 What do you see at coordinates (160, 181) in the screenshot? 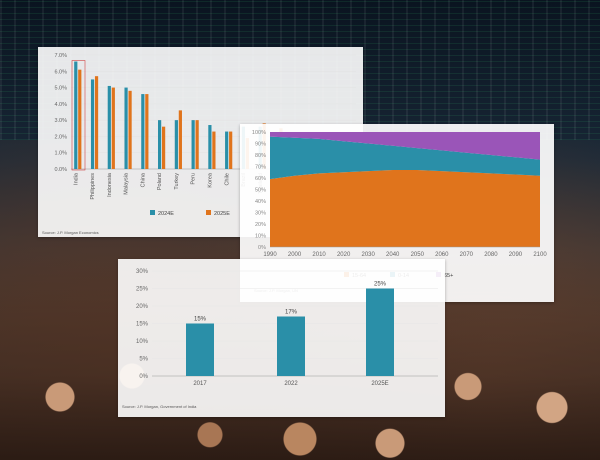
I see `chart1-x-tick: Poland` at bounding box center [160, 181].